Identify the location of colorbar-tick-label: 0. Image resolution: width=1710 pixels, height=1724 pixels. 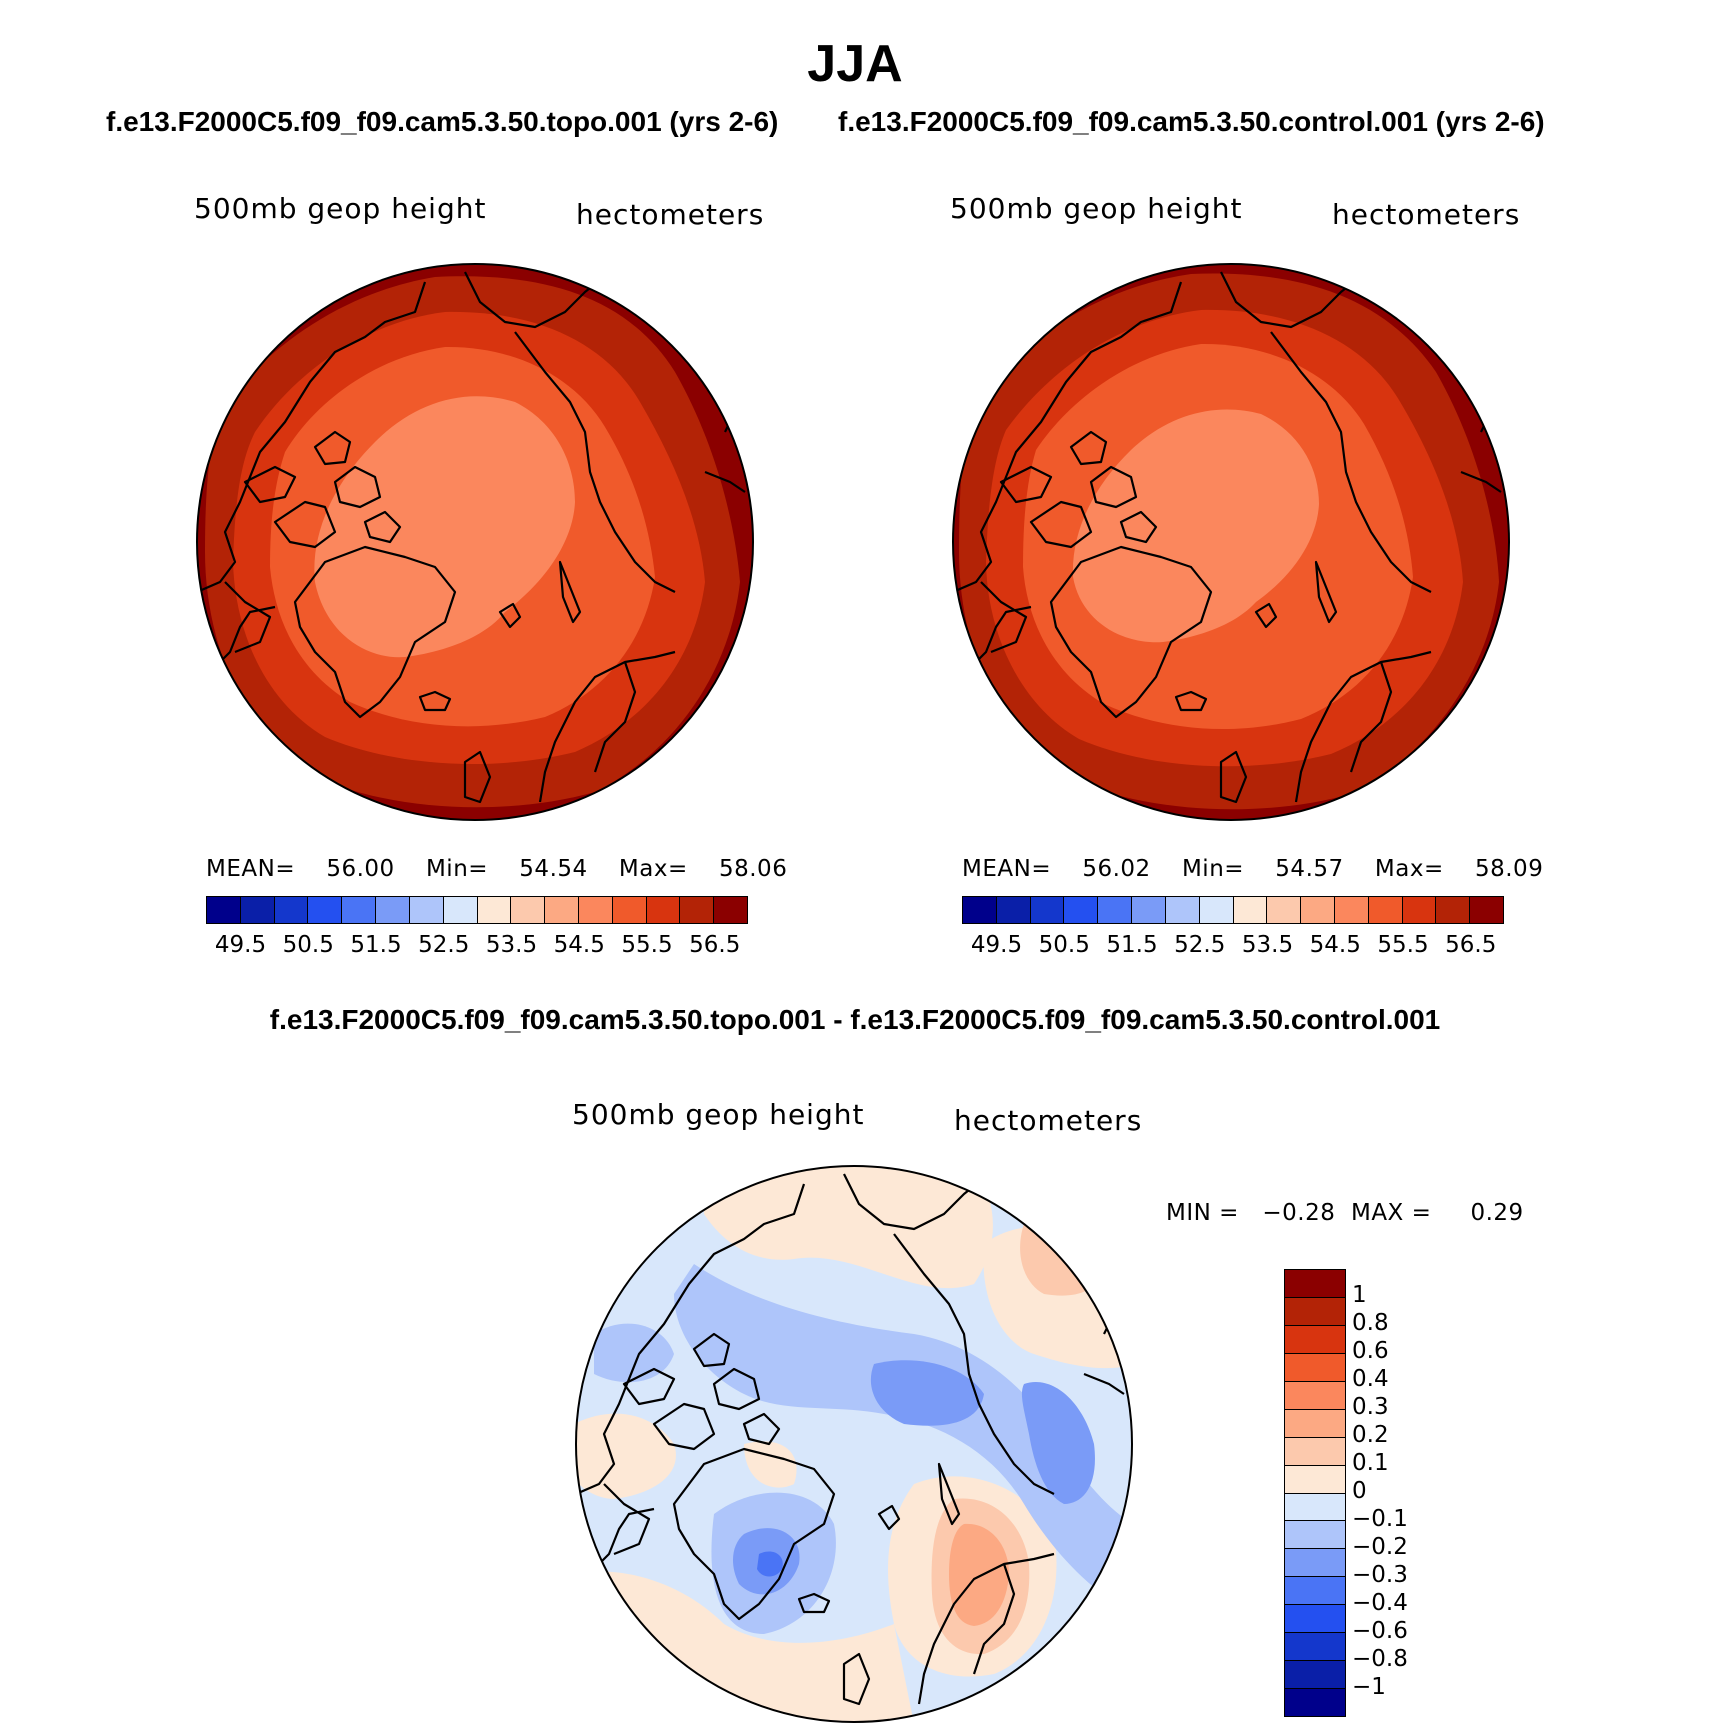
(1359, 1491).